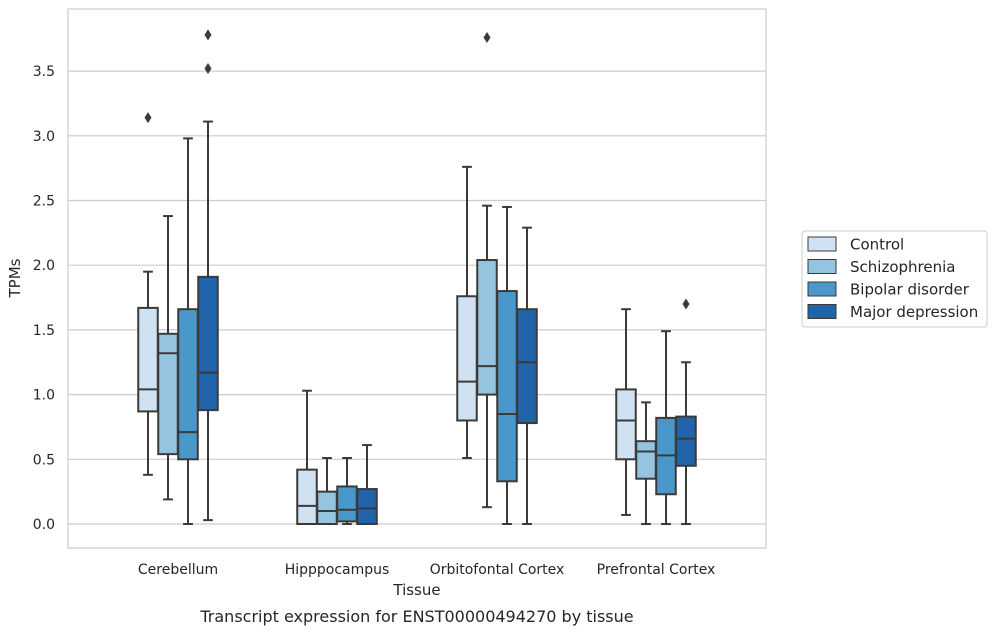 This screenshot has height=634, width=997. What do you see at coordinates (44, 266) in the screenshot?
I see `y-tick-label: 2.0` at bounding box center [44, 266].